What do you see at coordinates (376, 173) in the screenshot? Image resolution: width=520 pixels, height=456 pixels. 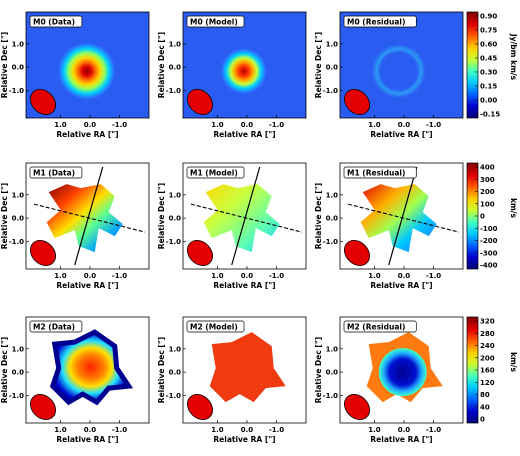 I see `panel-title: M1 (Residual)` at bounding box center [376, 173].